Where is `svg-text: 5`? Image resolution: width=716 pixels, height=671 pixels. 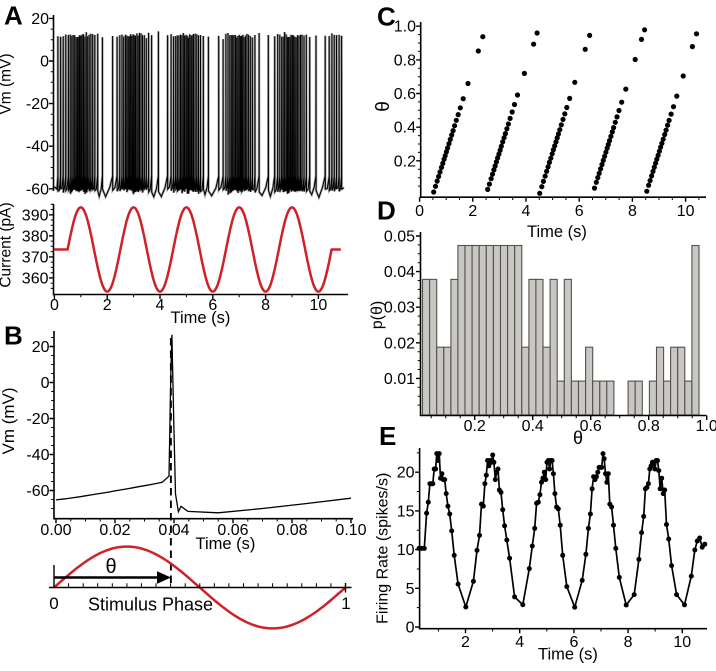 svg-text: 5 is located at coordinates (410, 589).